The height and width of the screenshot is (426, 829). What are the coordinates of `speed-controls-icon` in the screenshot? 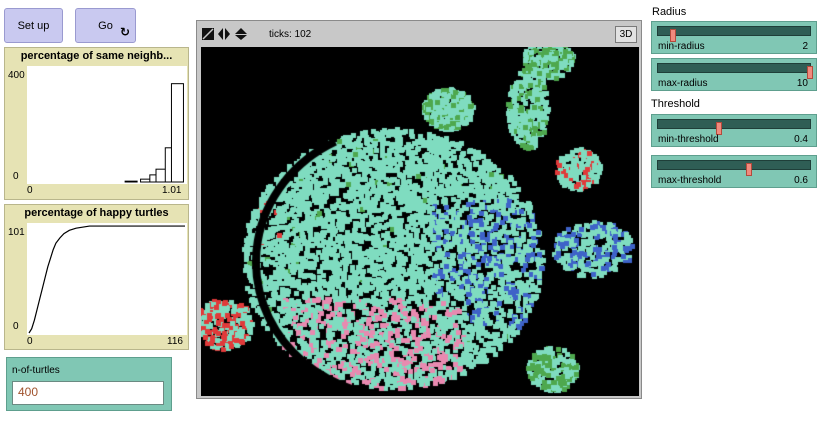 It's located at (225, 35).